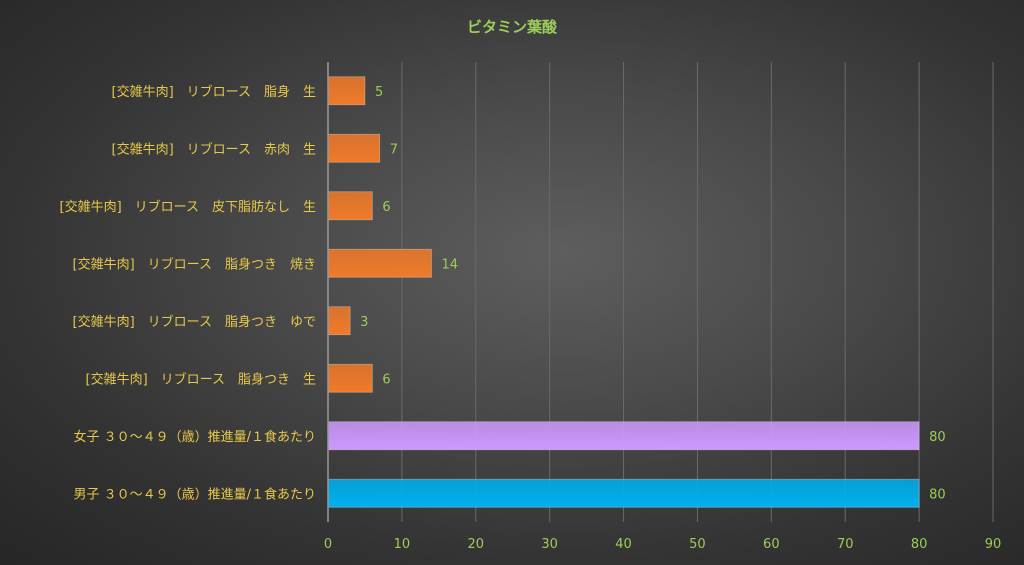  What do you see at coordinates (549, 544) in the screenshot?
I see `x-tick-label: 30` at bounding box center [549, 544].